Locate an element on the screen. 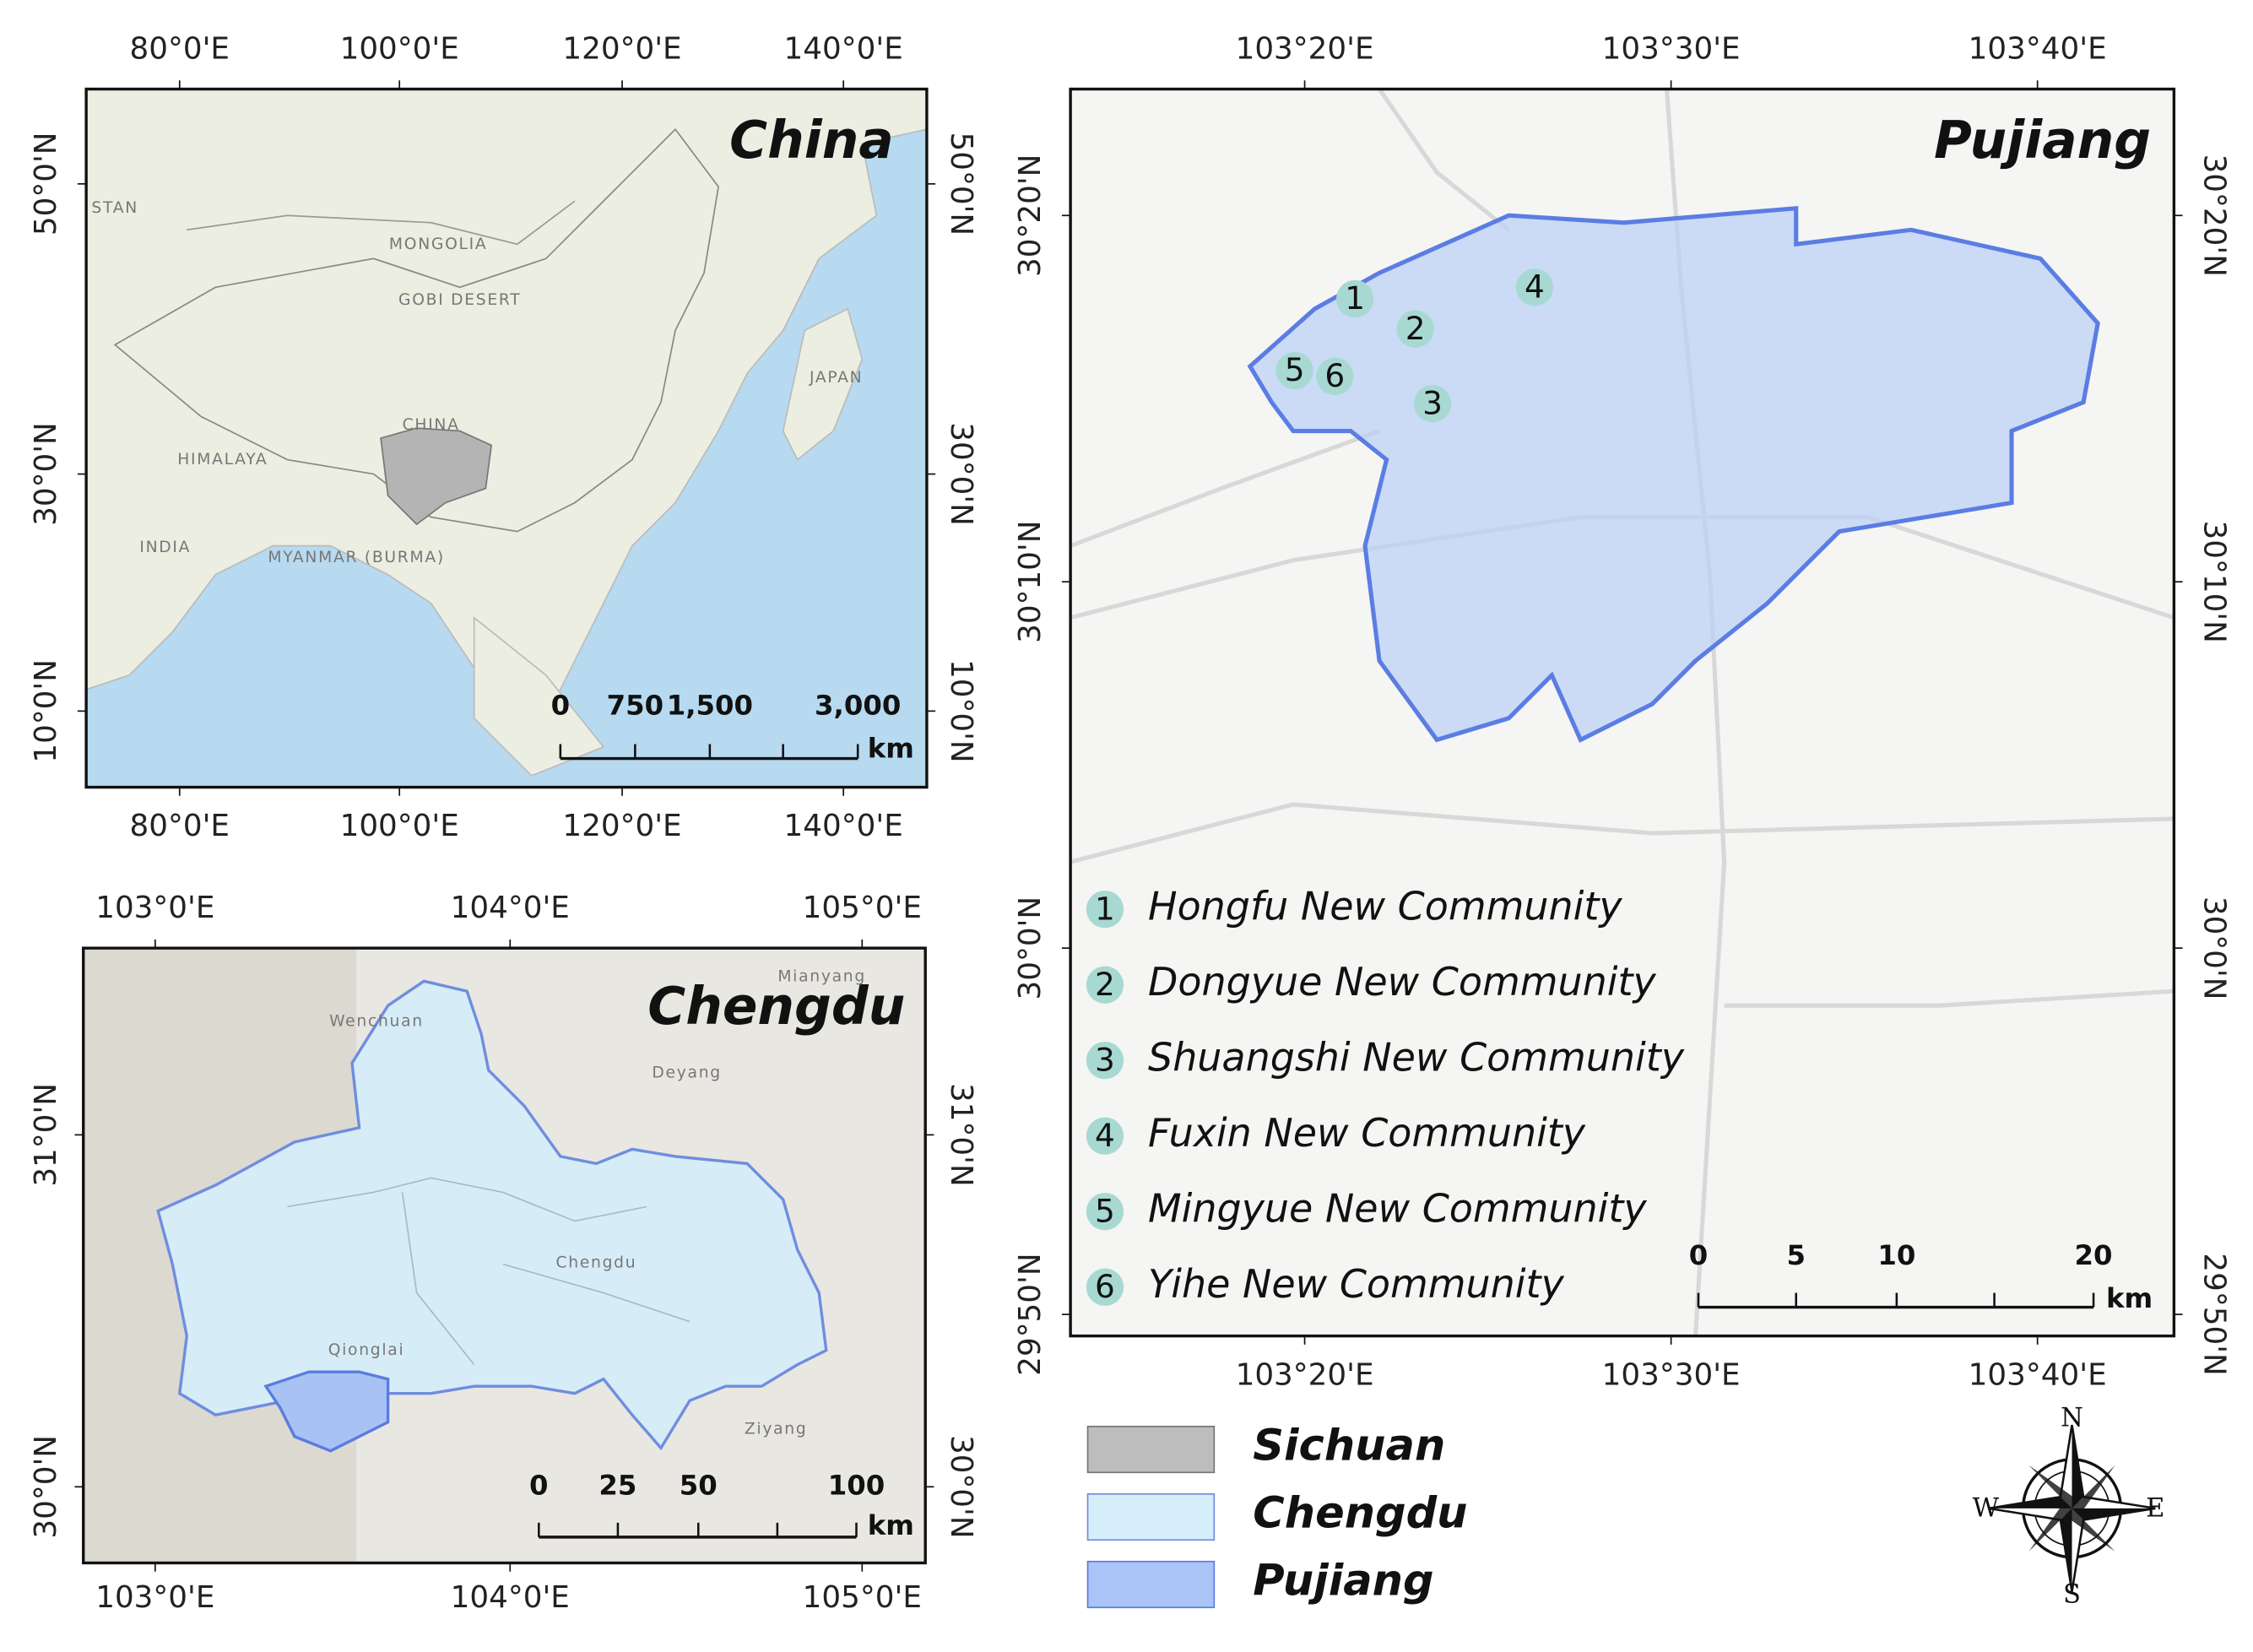 This screenshot has width=2253, height=1652. community-name: Shuangshi New Community is located at coordinates (1416, 1058).